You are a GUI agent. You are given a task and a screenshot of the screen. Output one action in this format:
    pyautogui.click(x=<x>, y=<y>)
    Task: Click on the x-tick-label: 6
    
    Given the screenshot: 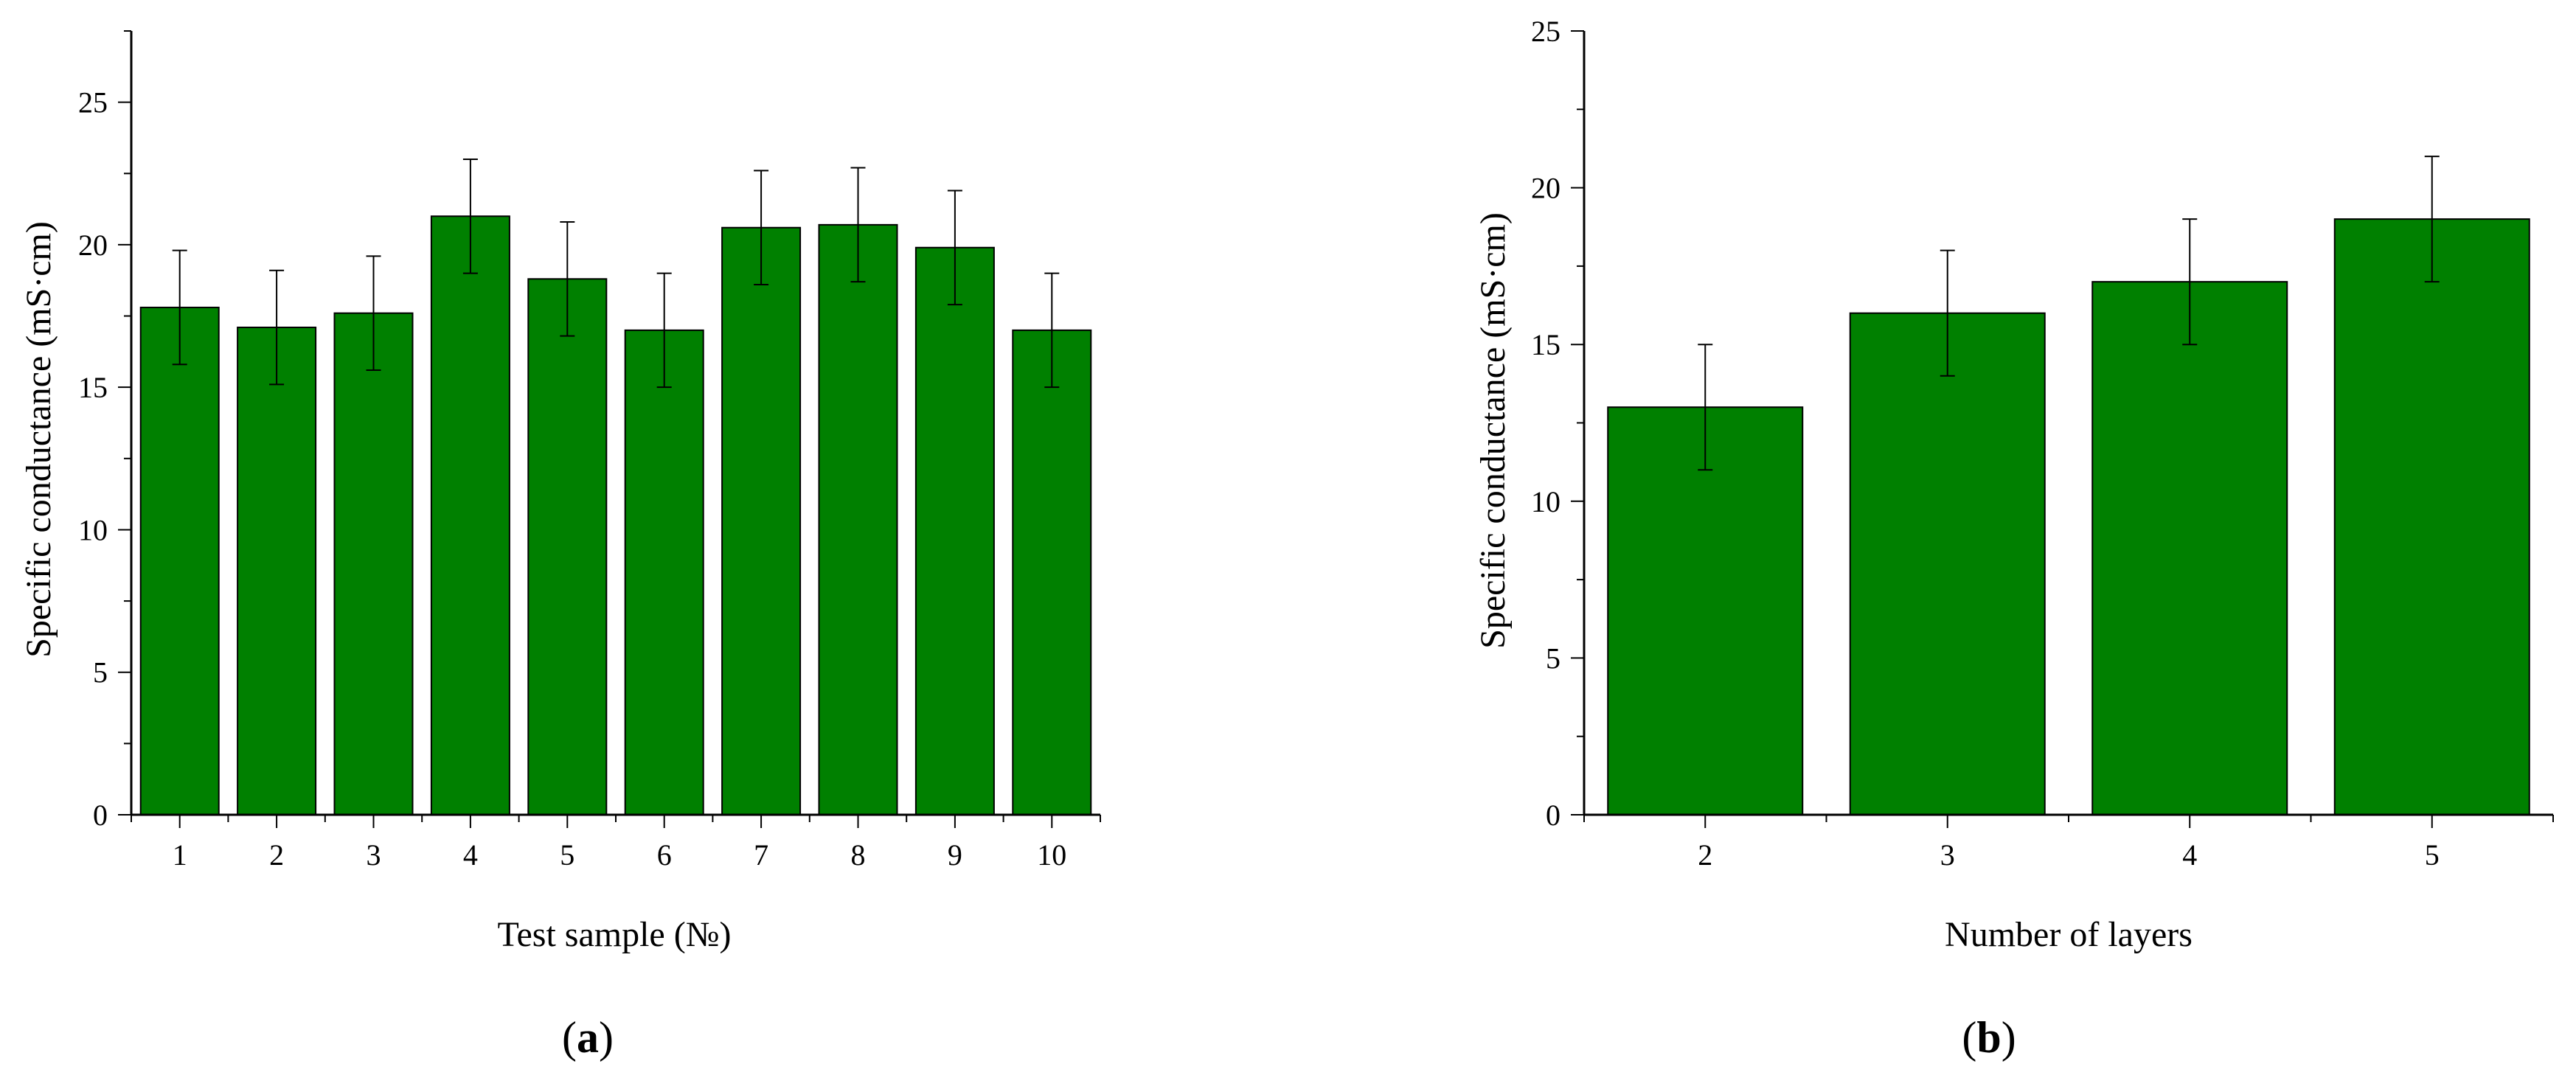 What is the action you would take?
    pyautogui.click(x=664, y=855)
    